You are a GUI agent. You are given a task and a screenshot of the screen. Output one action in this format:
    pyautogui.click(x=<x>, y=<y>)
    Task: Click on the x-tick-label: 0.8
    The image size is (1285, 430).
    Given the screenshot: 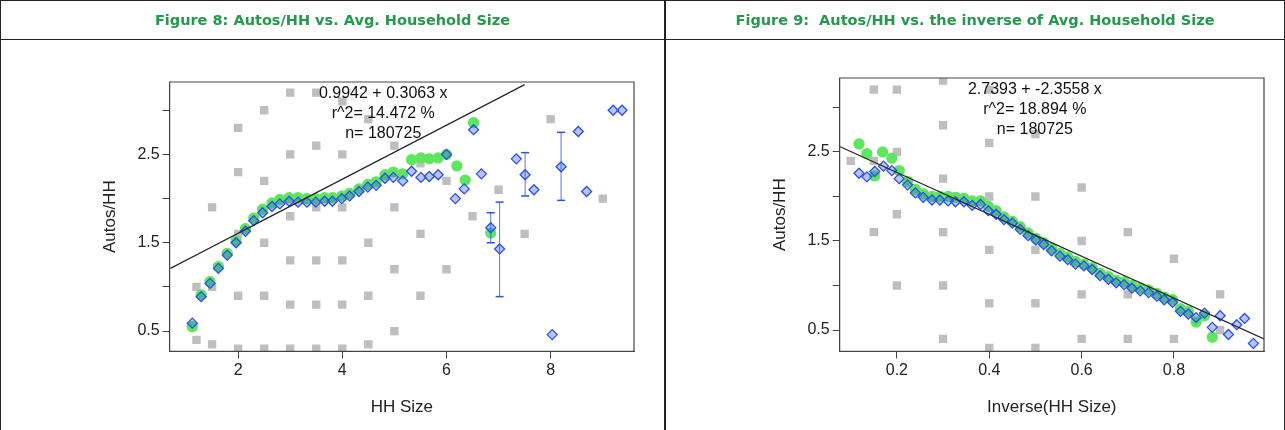 What is the action you would take?
    pyautogui.click(x=1174, y=370)
    